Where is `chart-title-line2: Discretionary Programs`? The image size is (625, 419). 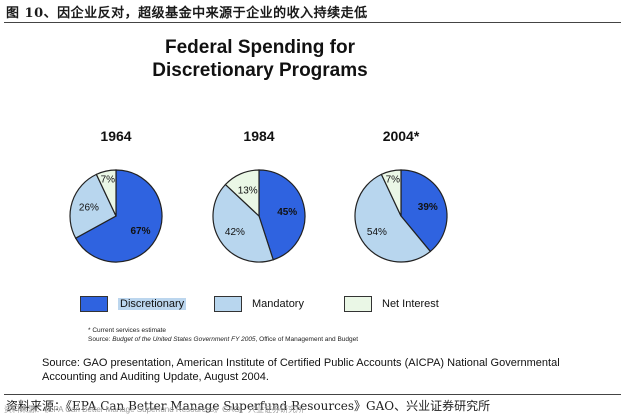
chart-title-line2: Discretionary Programs is located at coordinates (260, 70).